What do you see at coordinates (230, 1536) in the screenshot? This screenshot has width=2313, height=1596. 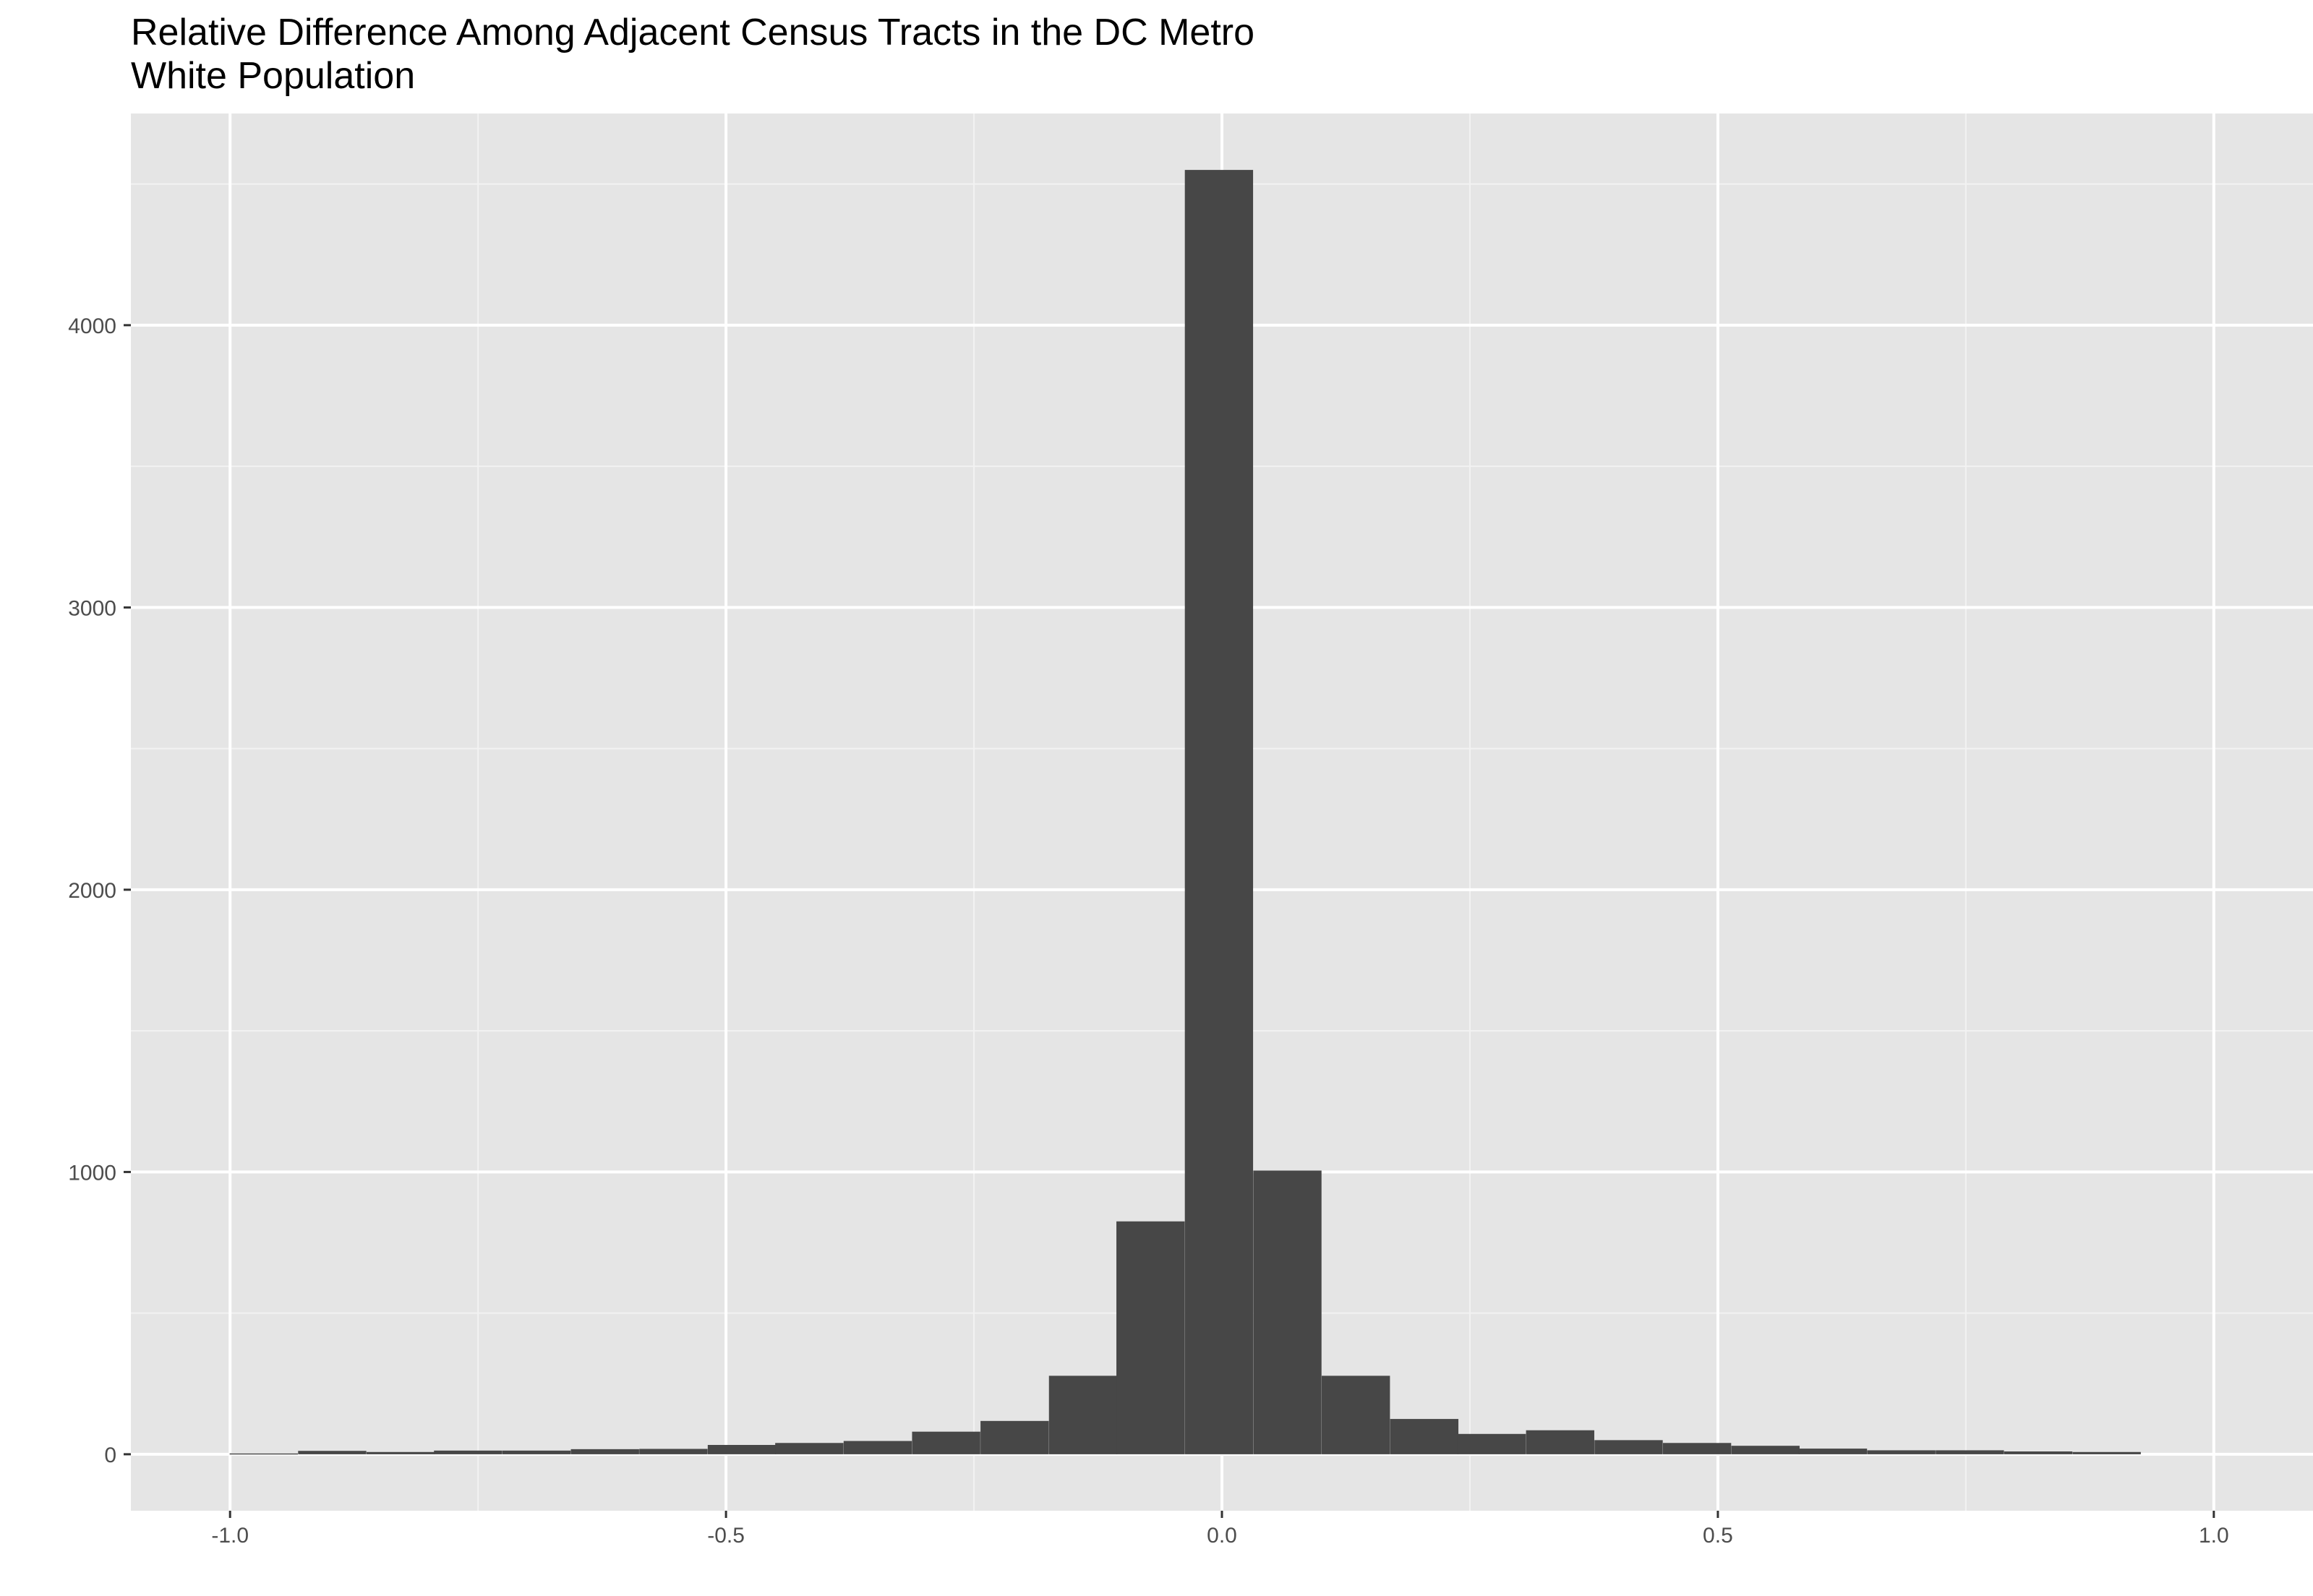 I see `x-tick-label: -1.0` at bounding box center [230, 1536].